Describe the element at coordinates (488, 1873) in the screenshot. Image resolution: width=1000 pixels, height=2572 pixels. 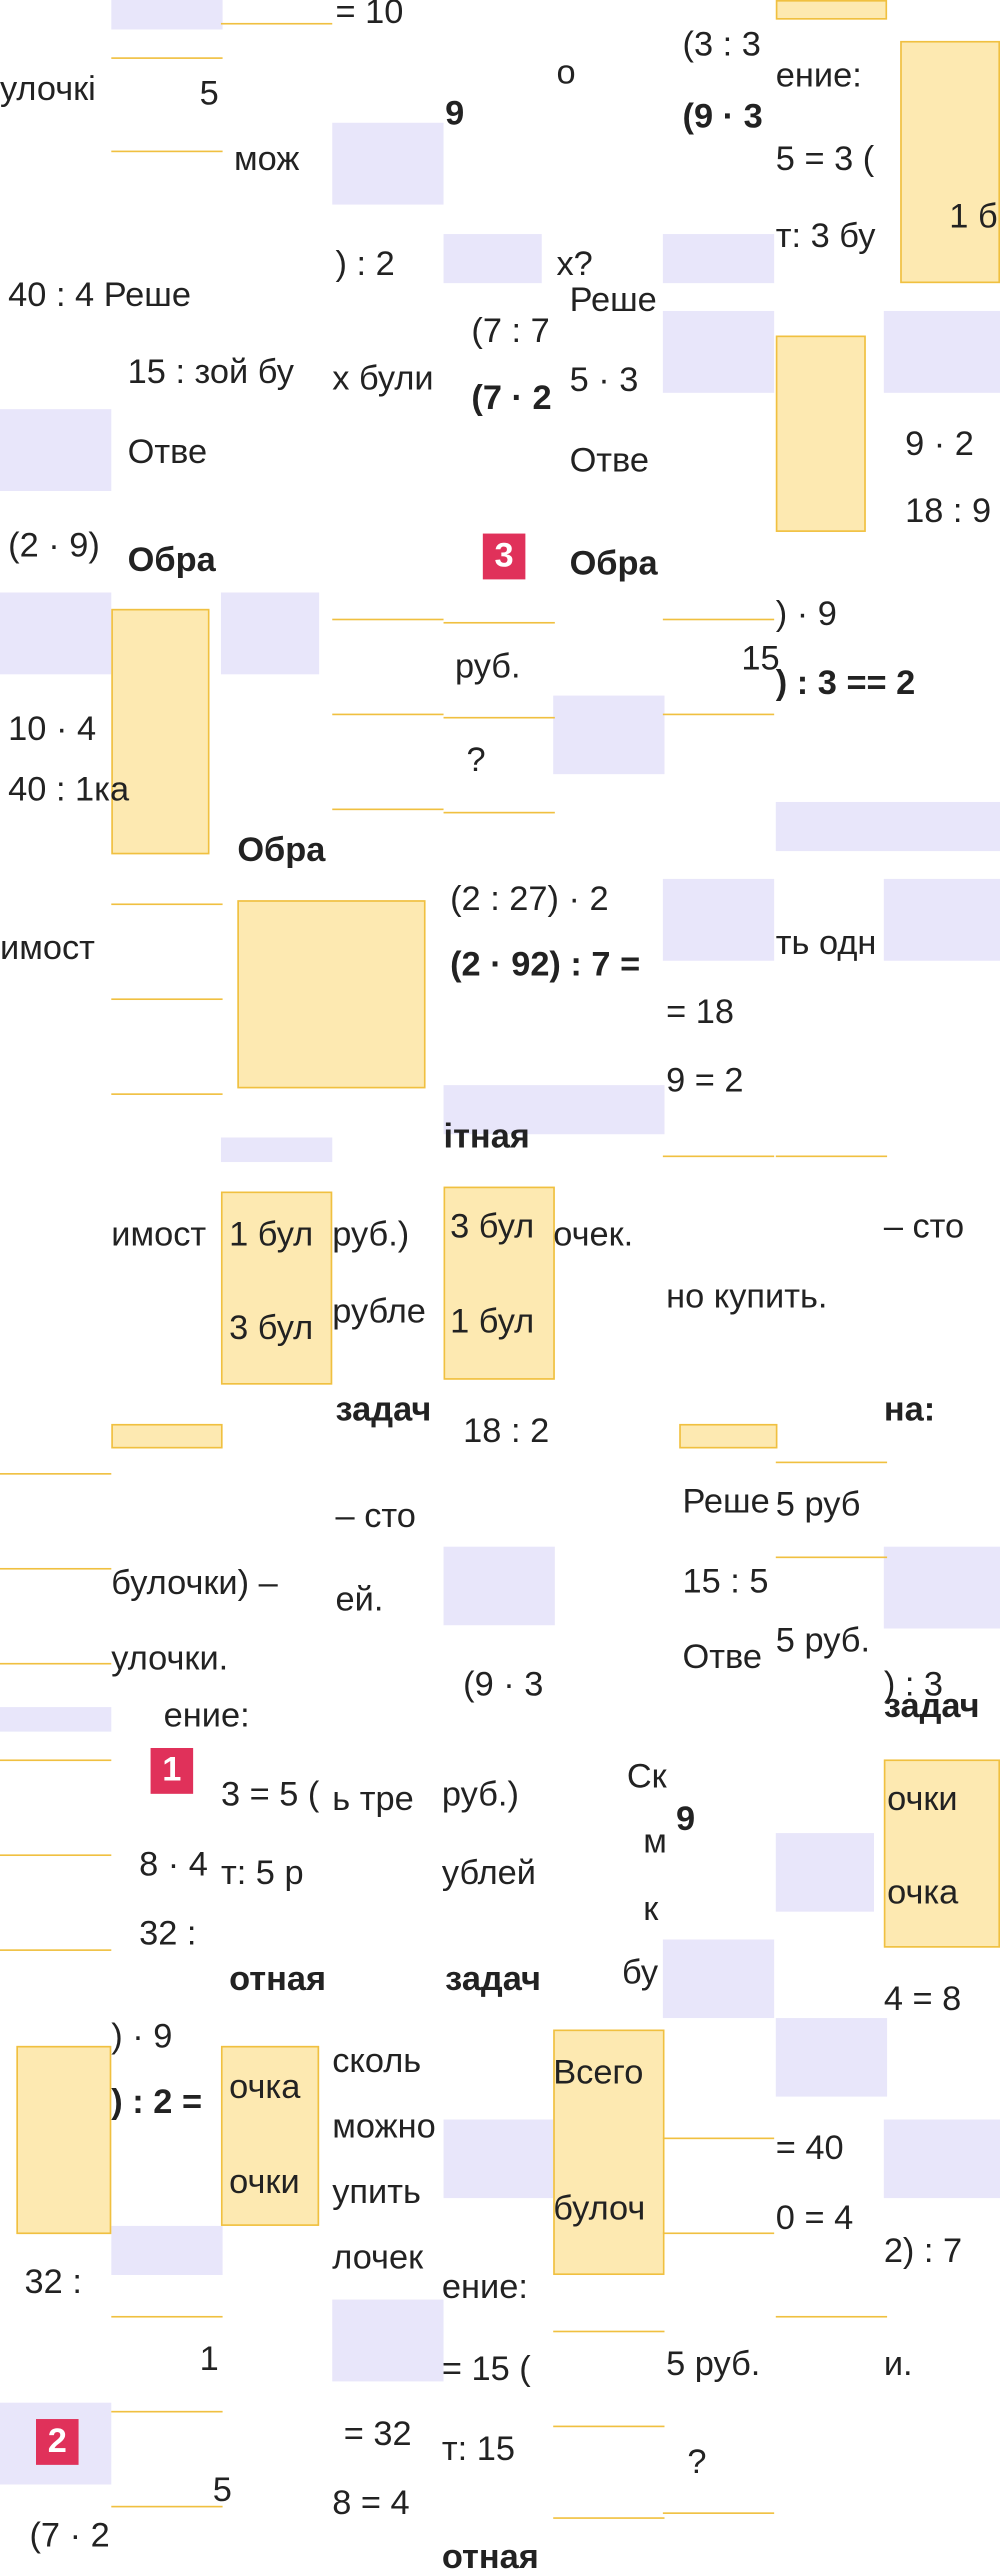
I see `text-fragment: ублей` at that location.